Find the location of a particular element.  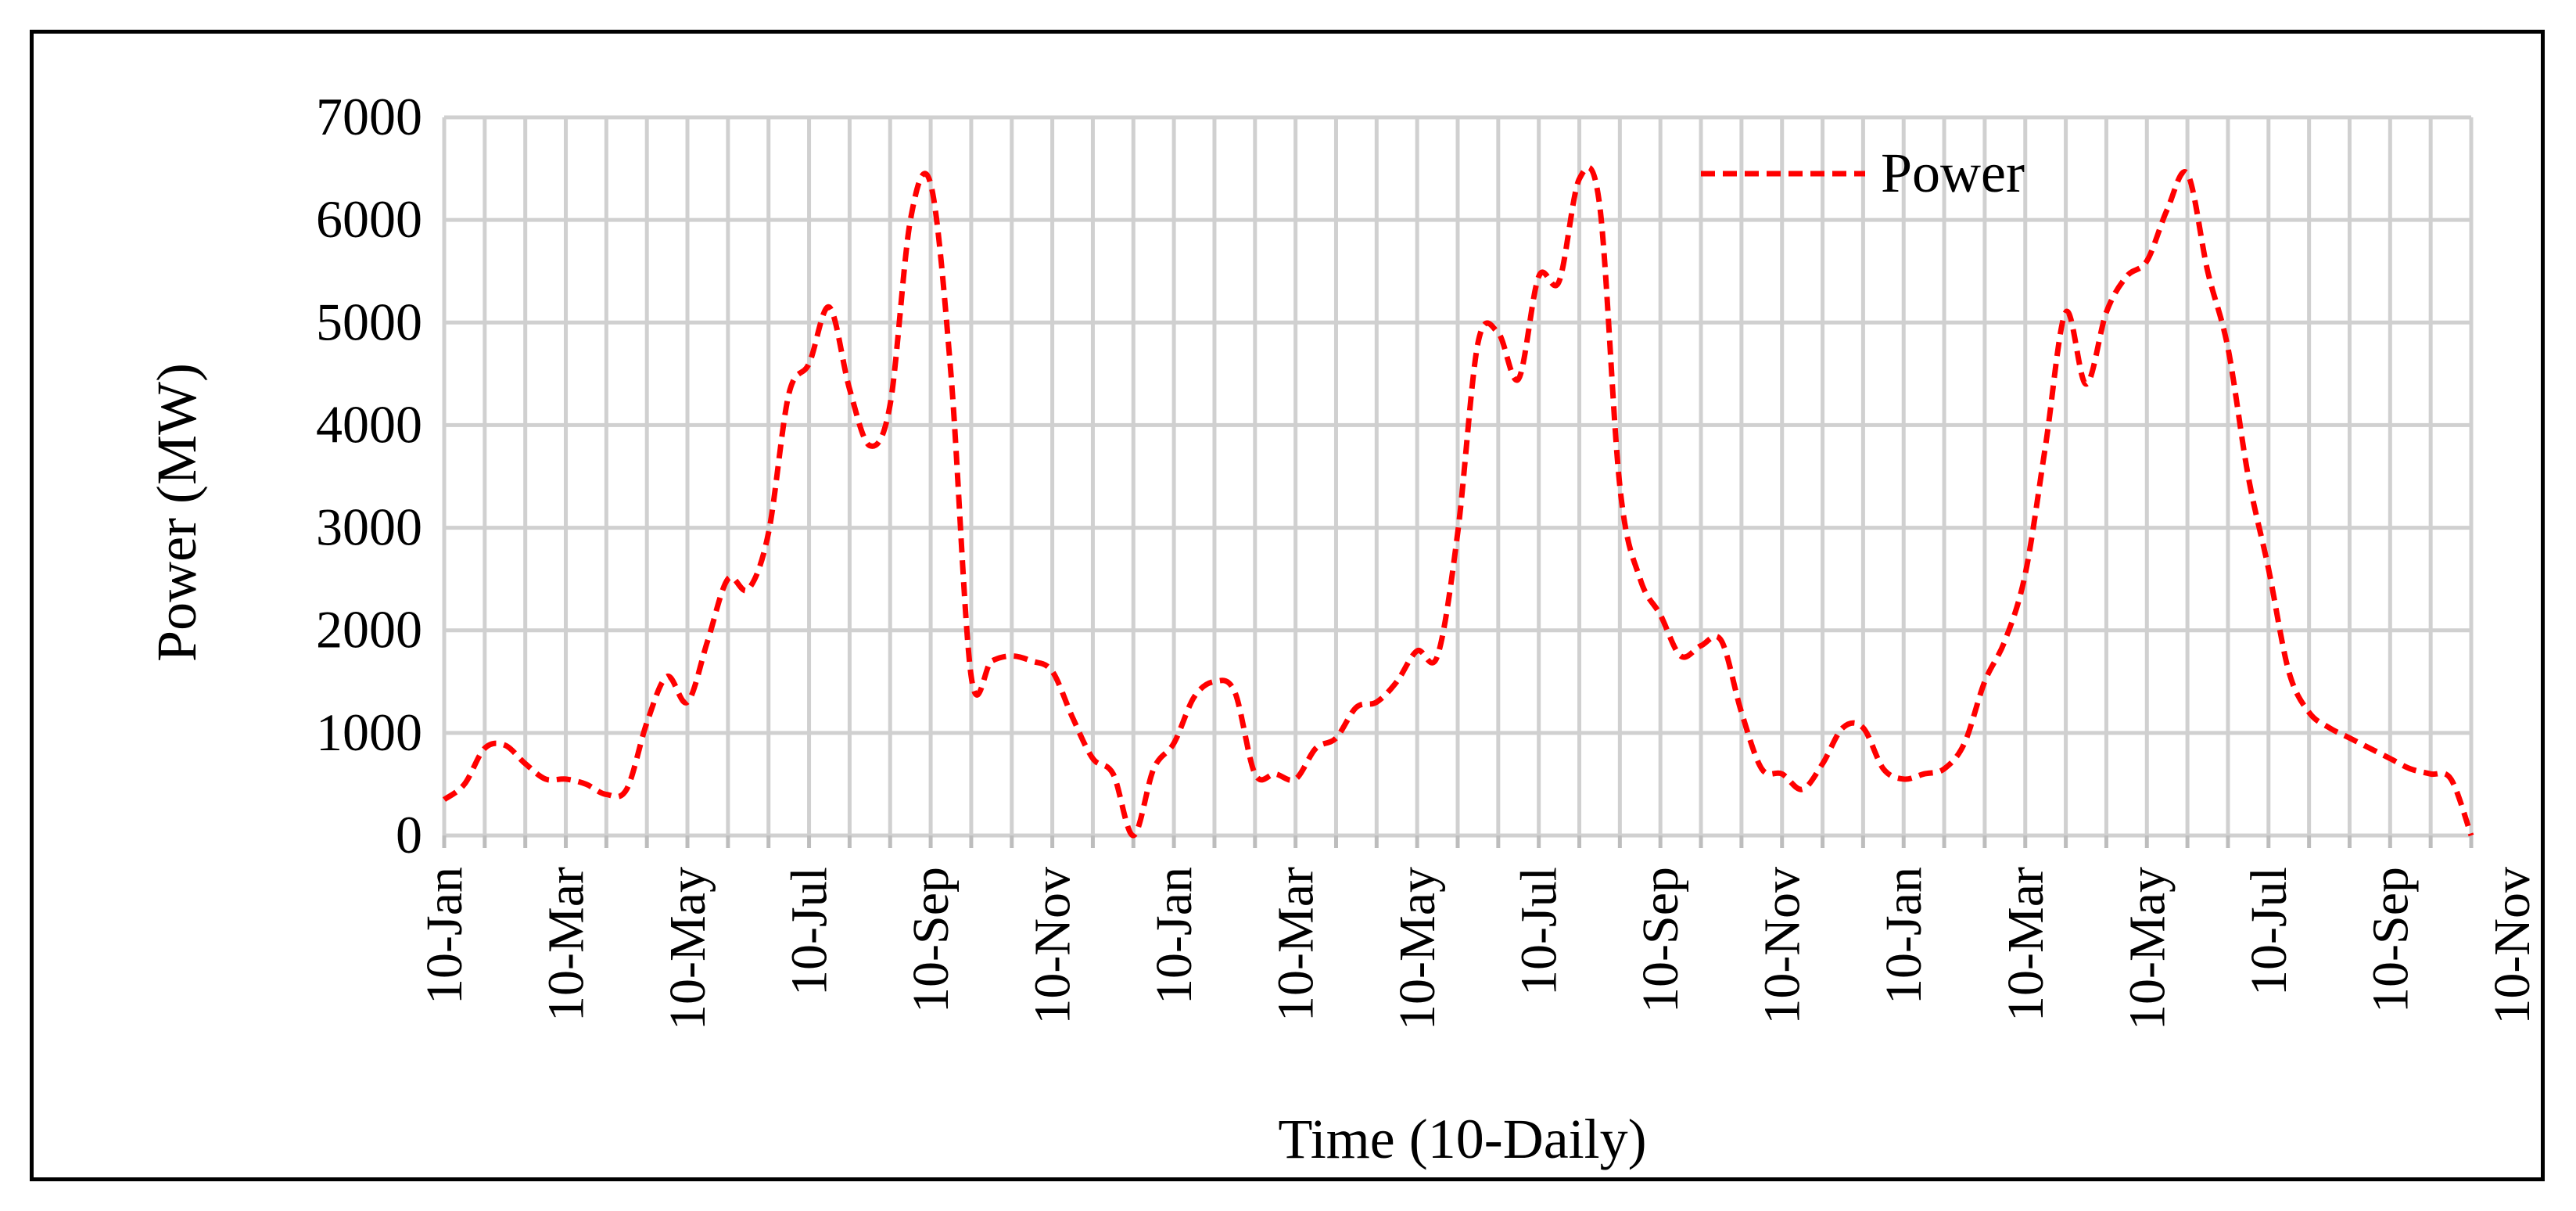

y-tick-label: 1000 is located at coordinates (369, 732).